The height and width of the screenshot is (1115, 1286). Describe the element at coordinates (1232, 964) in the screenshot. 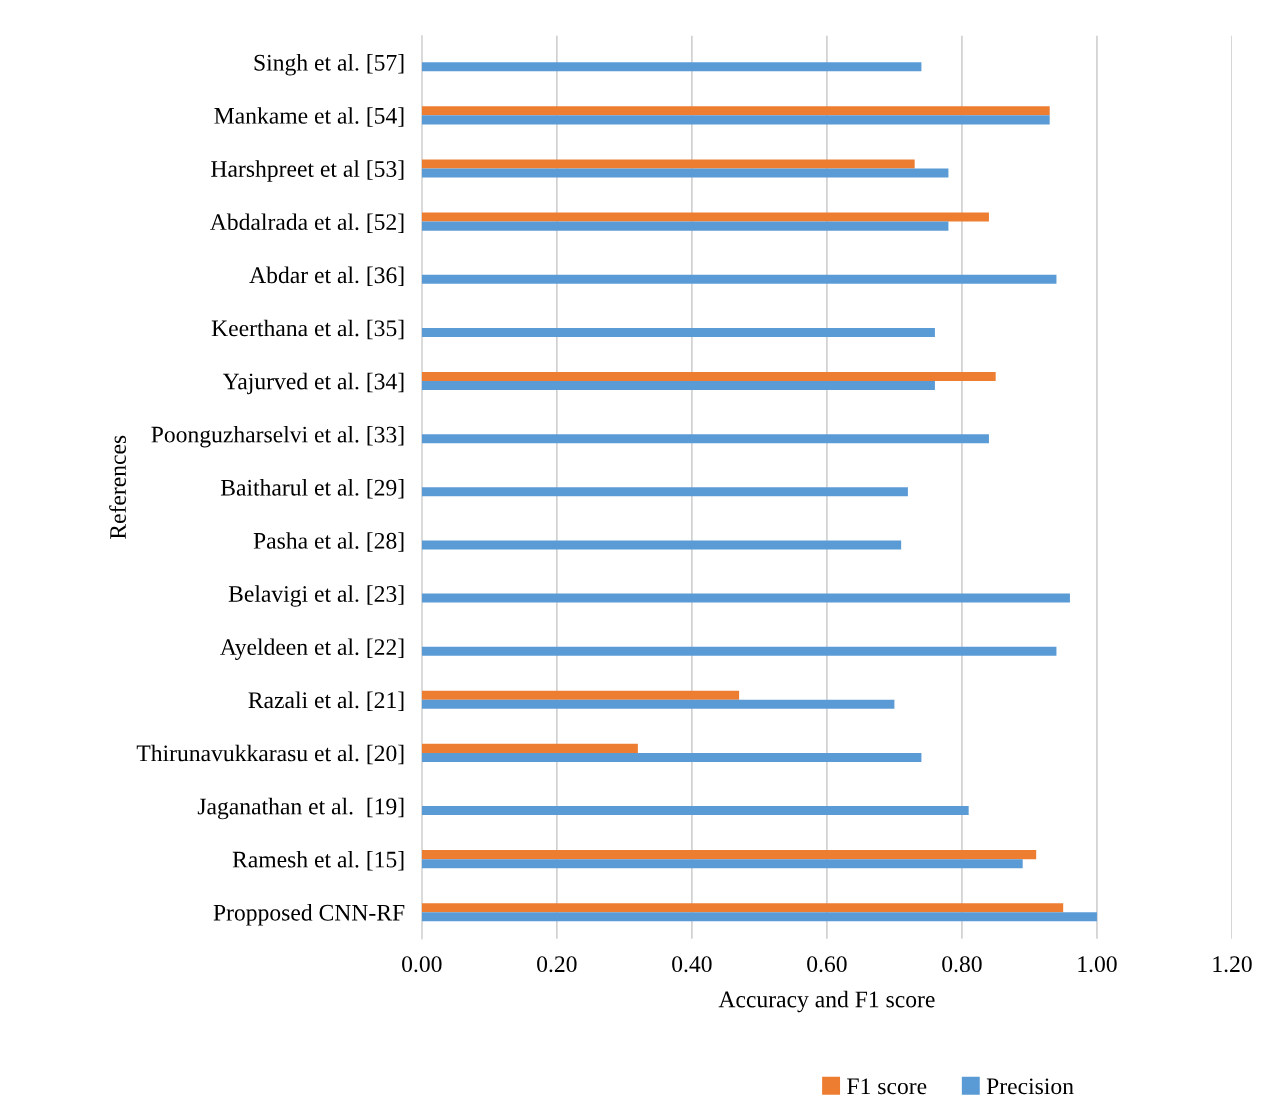

I see `x-tick-label: 1.20` at that location.